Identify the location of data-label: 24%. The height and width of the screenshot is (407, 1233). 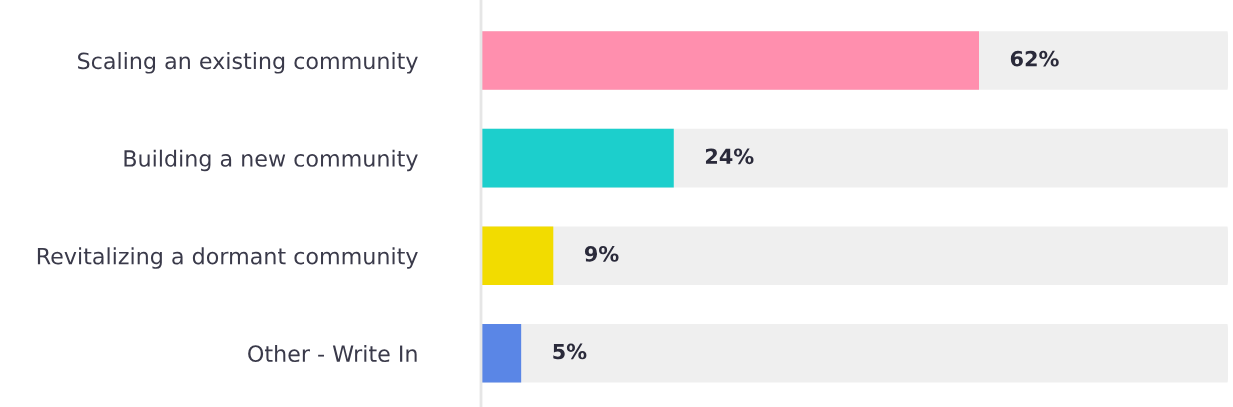
(729, 156).